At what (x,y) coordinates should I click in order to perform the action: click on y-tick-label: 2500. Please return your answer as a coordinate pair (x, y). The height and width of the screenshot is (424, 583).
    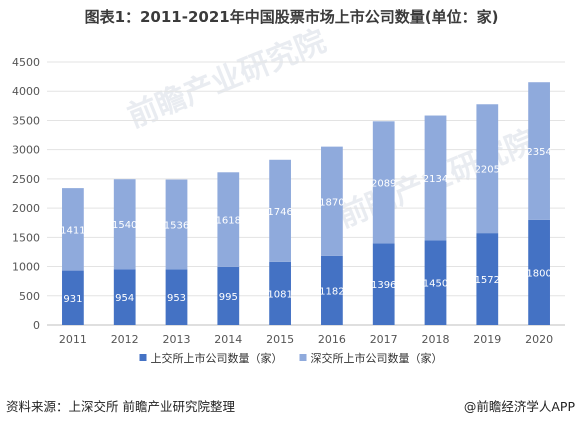
    Looking at the image, I should click on (26, 179).